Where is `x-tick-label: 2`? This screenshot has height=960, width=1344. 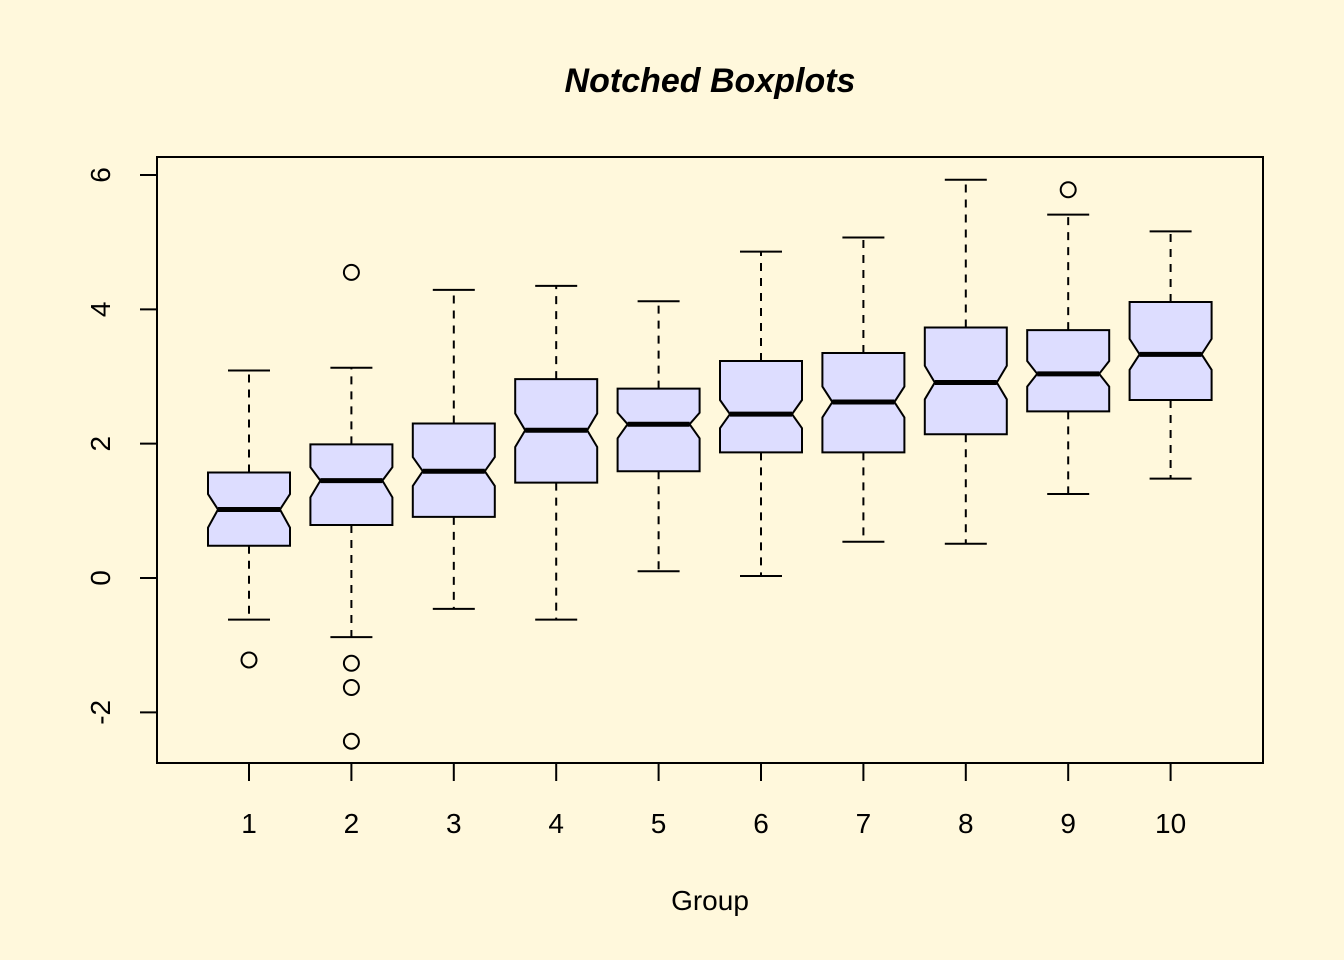
x-tick-label: 2 is located at coordinates (352, 823).